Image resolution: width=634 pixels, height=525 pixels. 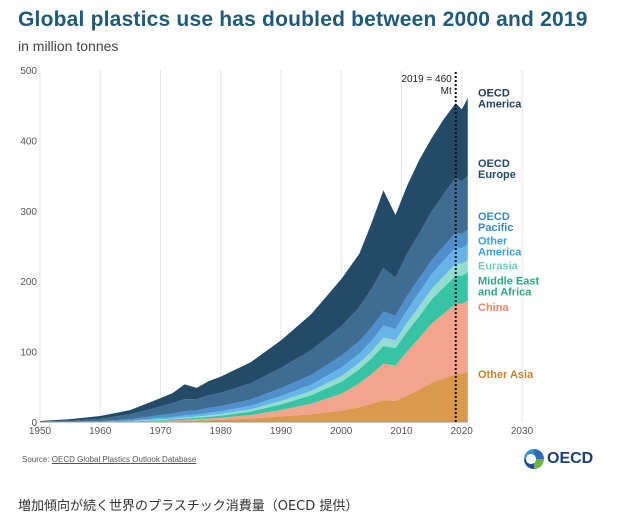 What do you see at coordinates (160, 431) in the screenshot?
I see `x-tick-label-1970: 1970` at bounding box center [160, 431].